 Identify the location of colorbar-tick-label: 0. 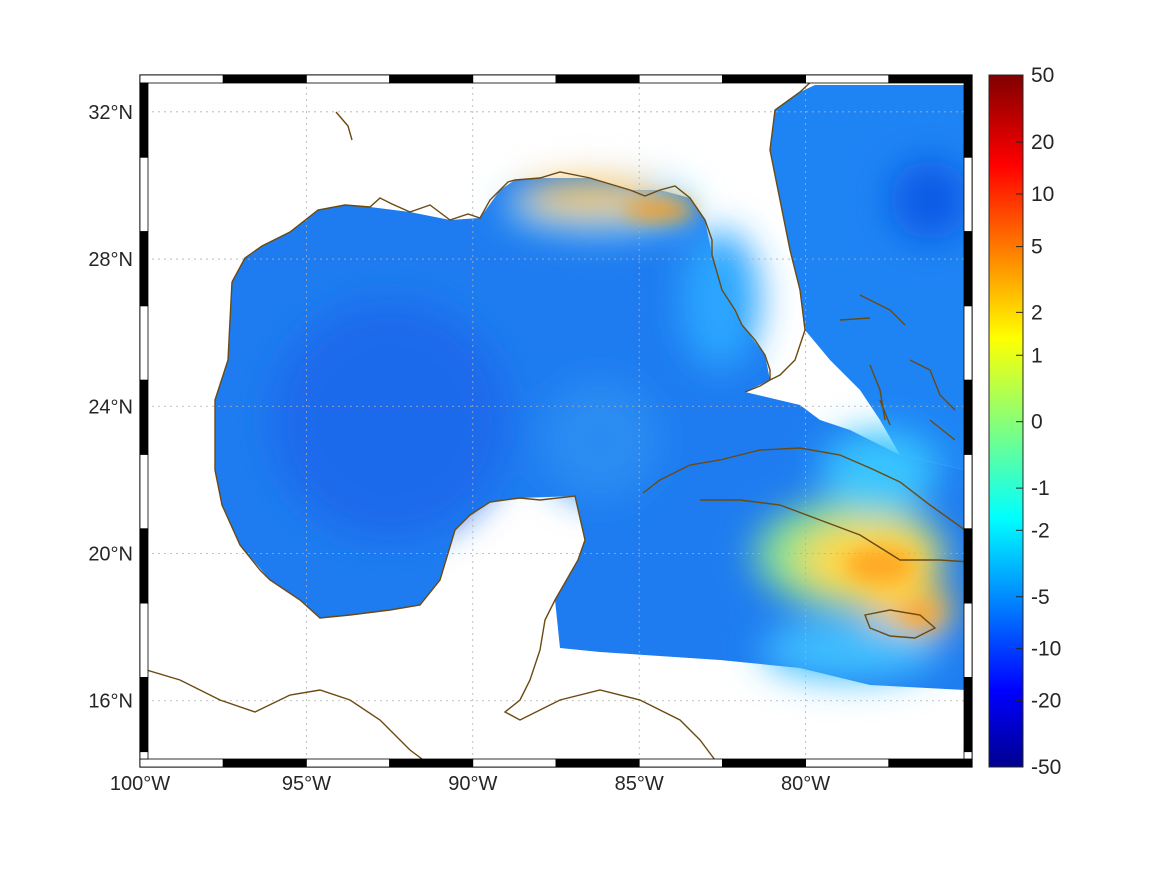
(1037, 422).